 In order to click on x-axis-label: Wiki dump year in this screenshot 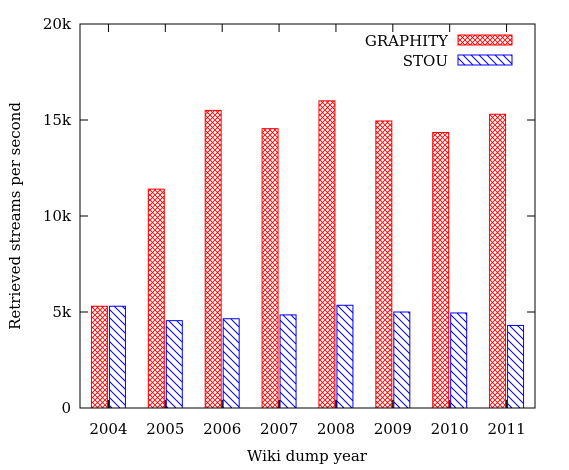, I will do `click(307, 456)`.